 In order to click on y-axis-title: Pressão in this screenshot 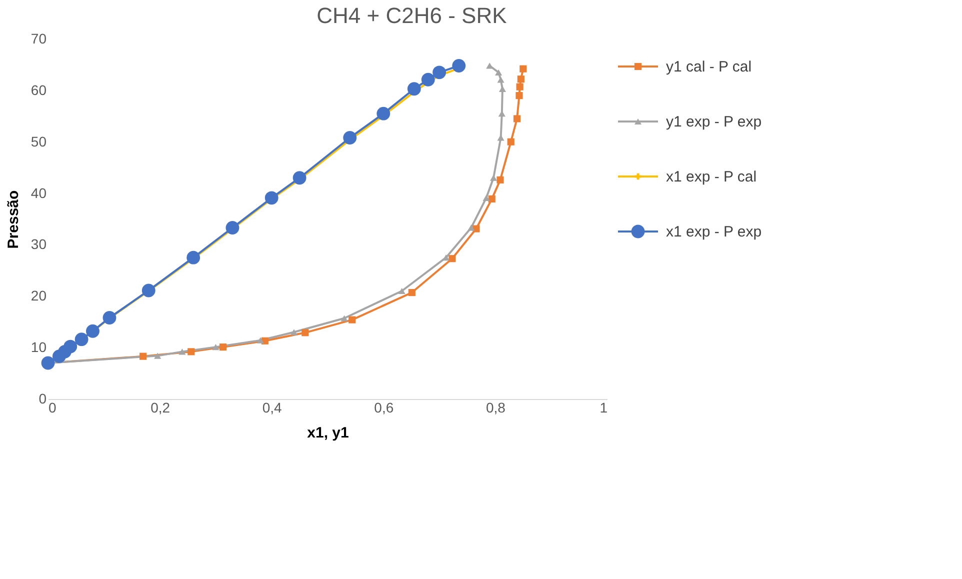, I will do `click(13, 219)`.